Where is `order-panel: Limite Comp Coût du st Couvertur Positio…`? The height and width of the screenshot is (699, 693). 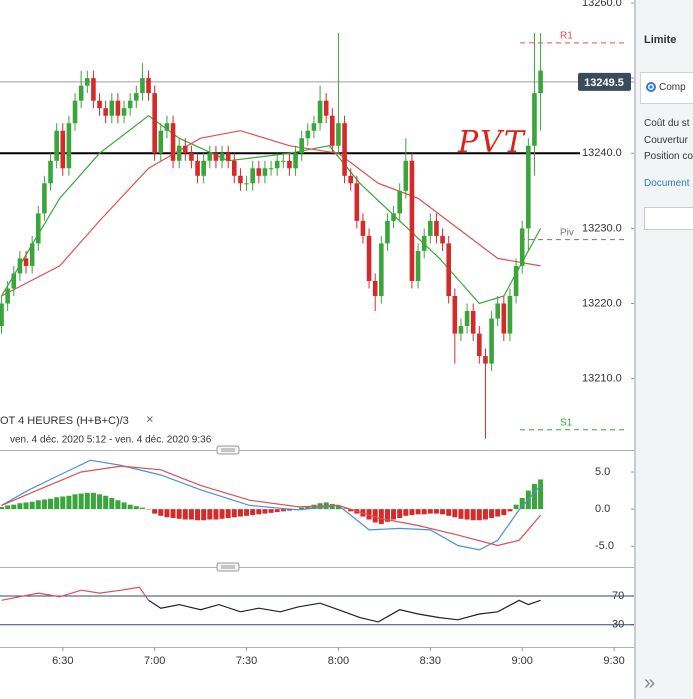 order-panel: Limite Comp Coût du st Couvertur Positio… is located at coordinates (664, 349).